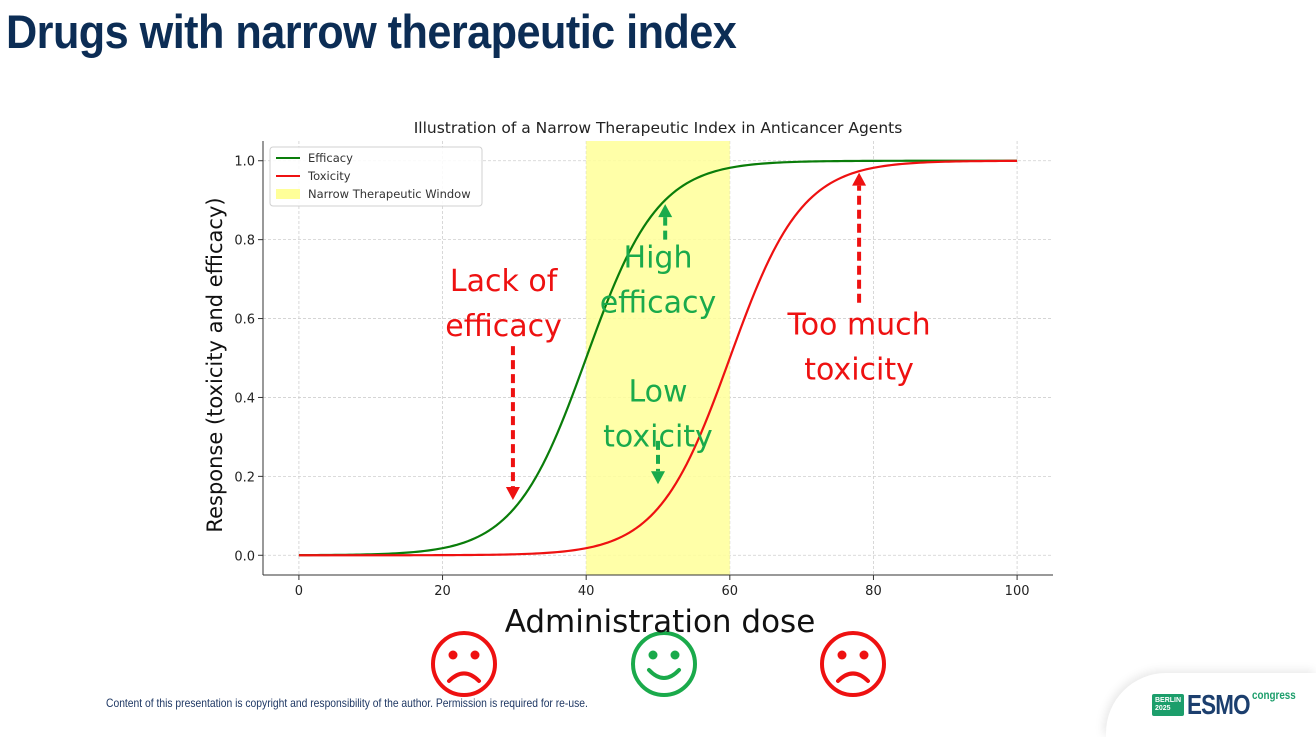  I want to click on annotation-text: High, so click(658, 257).